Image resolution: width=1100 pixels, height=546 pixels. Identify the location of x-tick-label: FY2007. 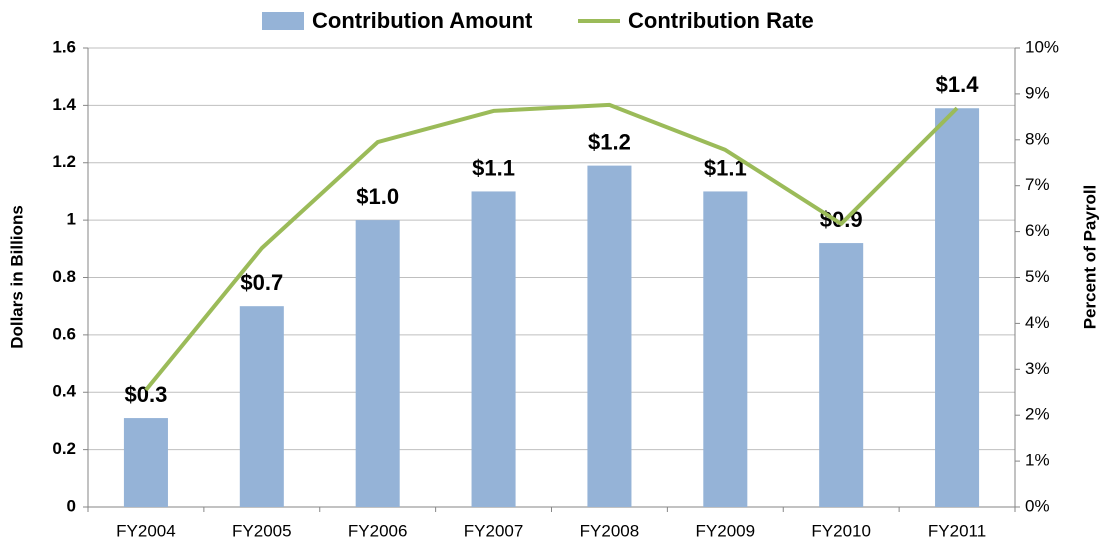
(494, 530).